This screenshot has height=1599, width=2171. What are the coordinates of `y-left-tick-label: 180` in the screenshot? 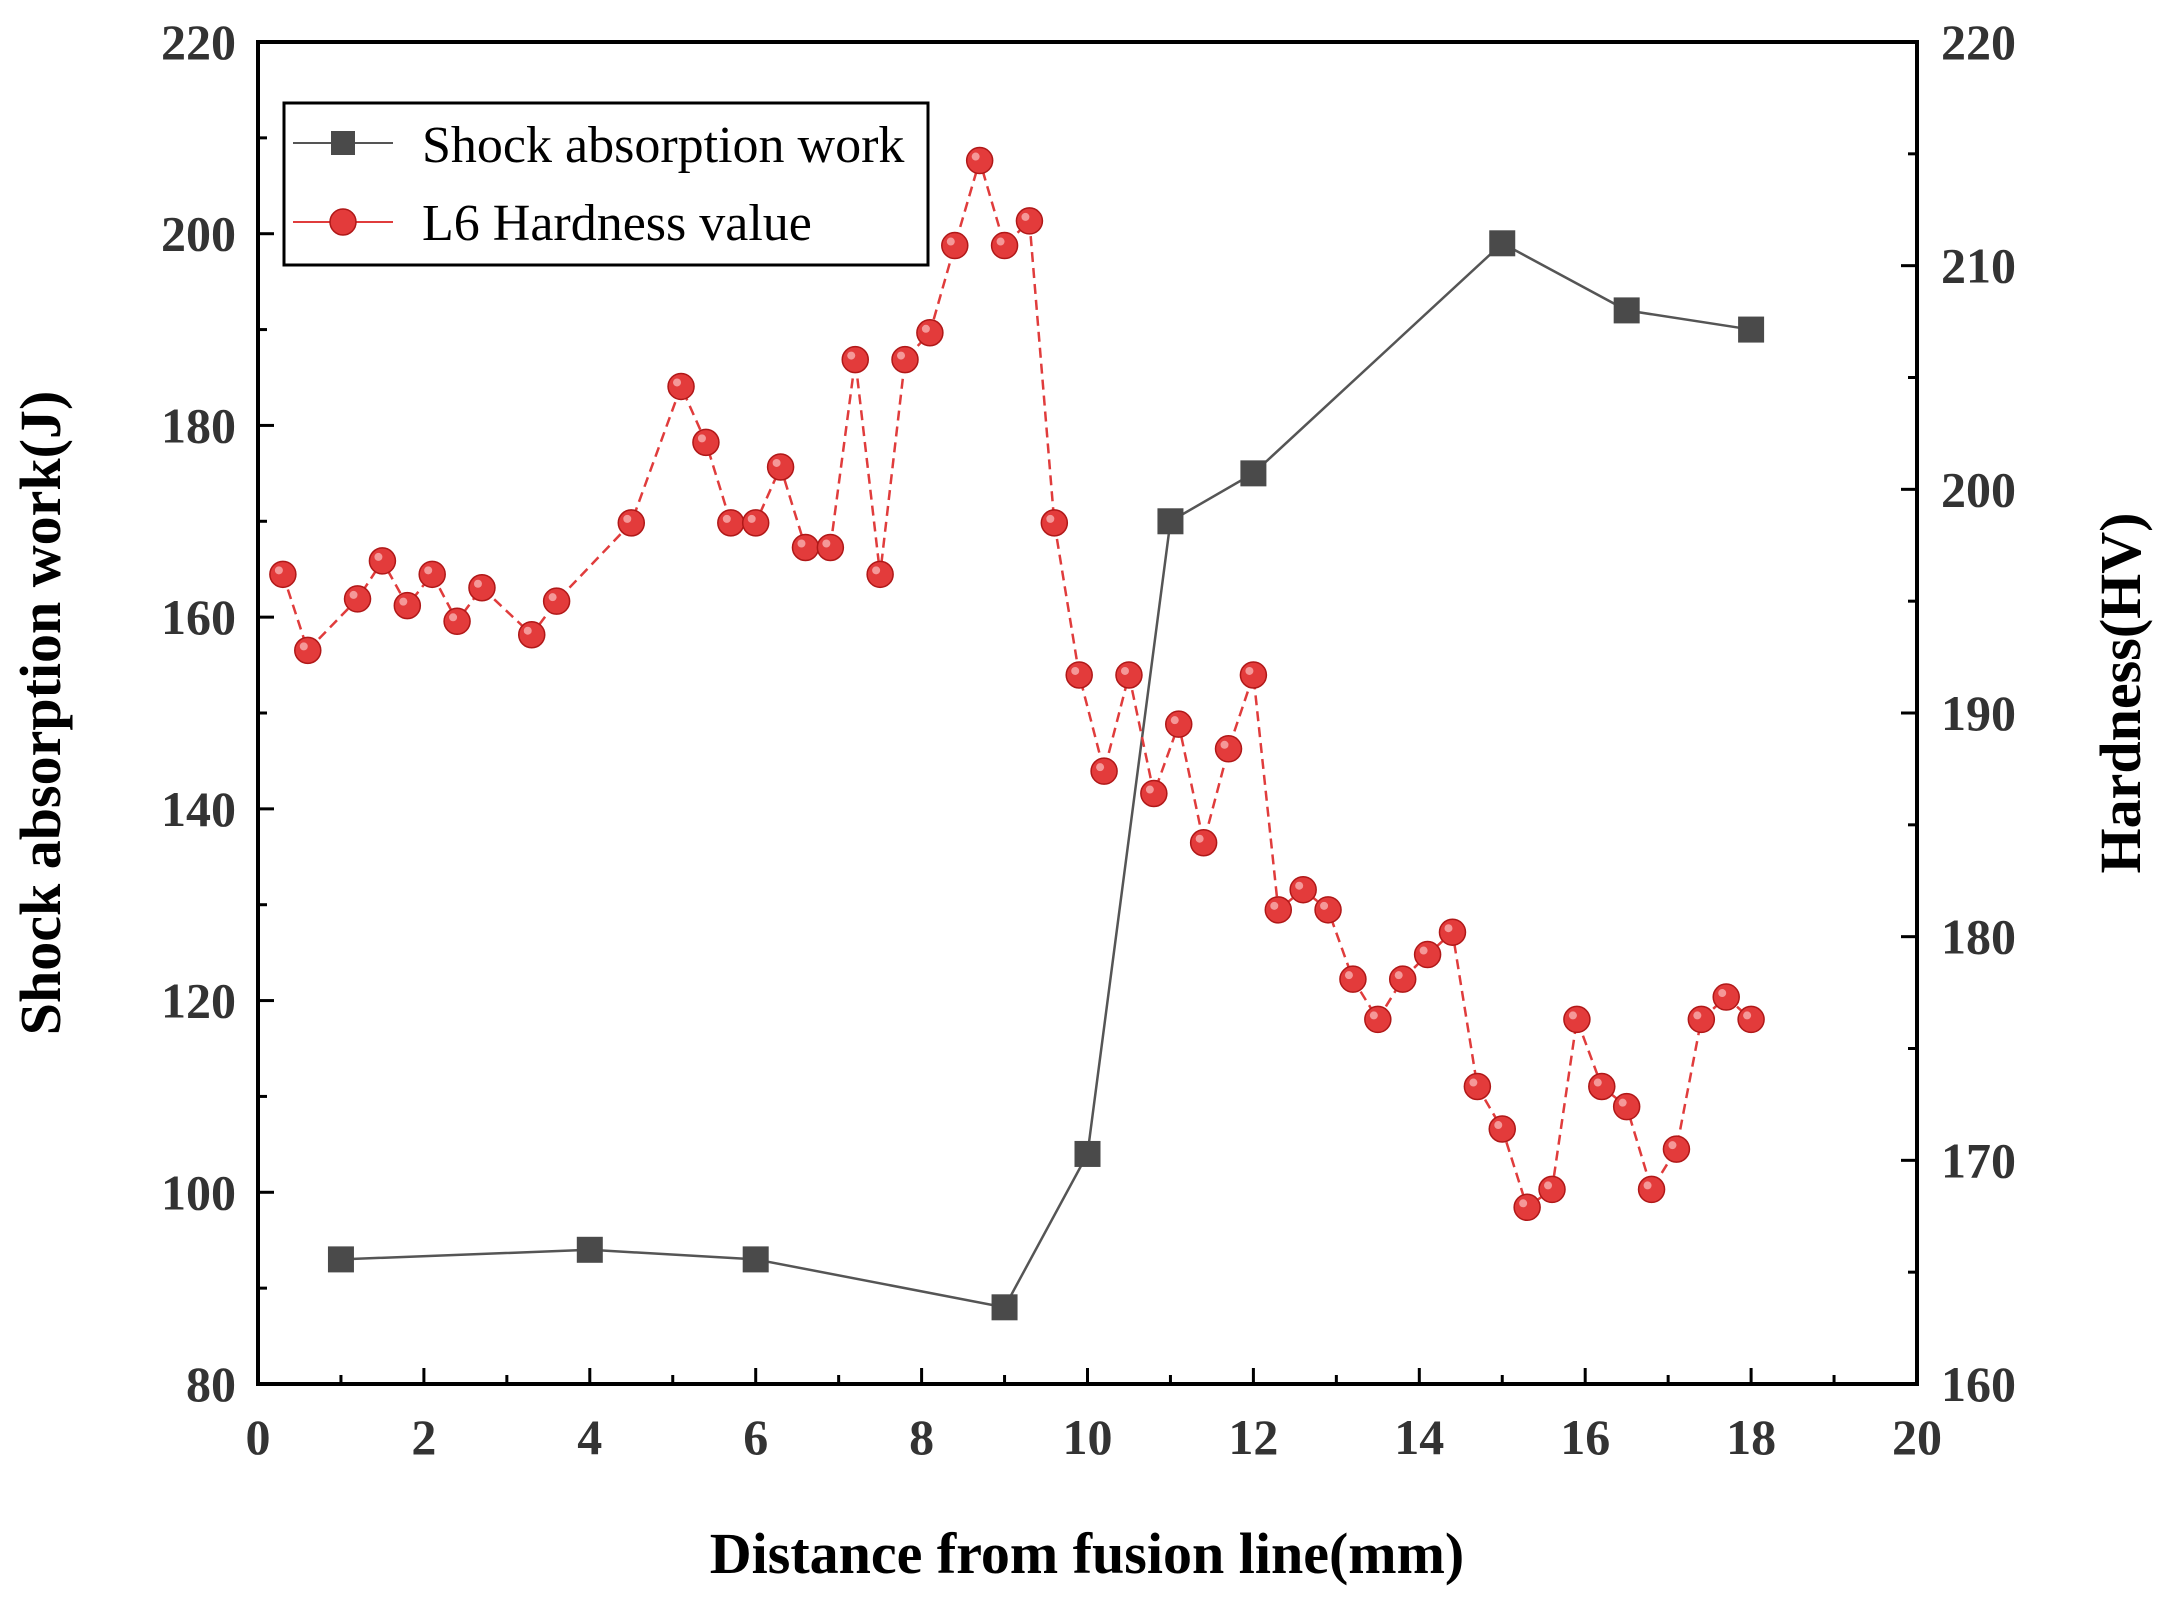 It's located at (198, 425).